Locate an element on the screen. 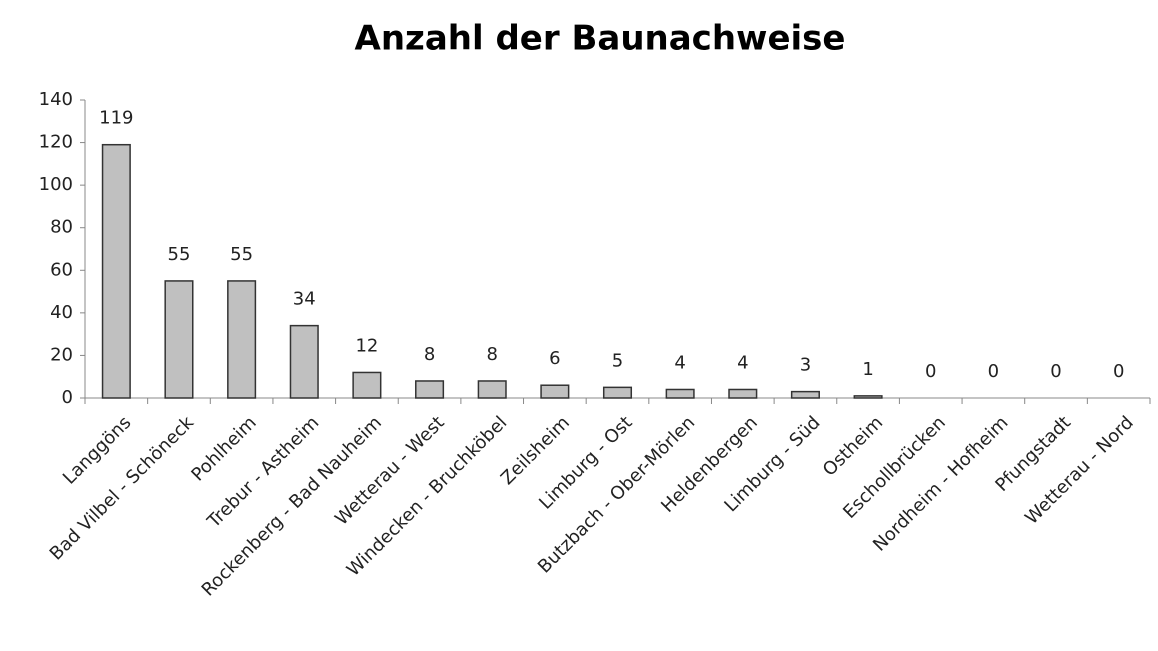 Image resolution: width=1158 pixels, height=651 pixels. y-tick-label: 20 is located at coordinates (61, 354).